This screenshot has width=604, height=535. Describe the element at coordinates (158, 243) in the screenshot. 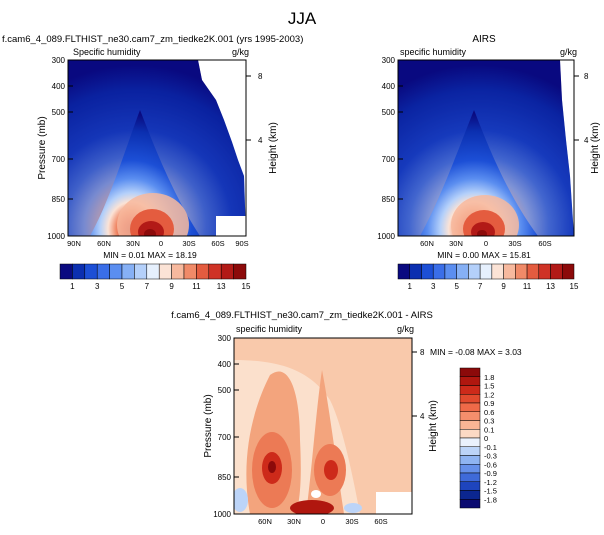

I see `panel-a-xaxis: 90N 60N 30N 0 30S 60S 90S` at that location.